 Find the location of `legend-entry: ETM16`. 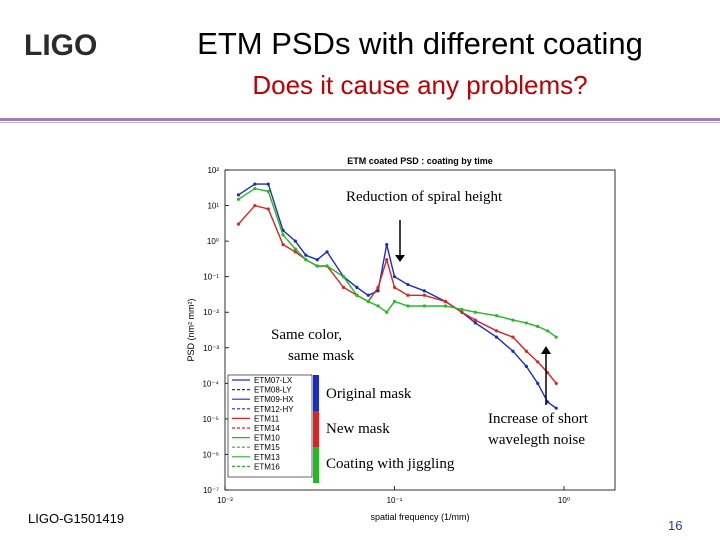

legend-entry: ETM16 is located at coordinates (267, 466).